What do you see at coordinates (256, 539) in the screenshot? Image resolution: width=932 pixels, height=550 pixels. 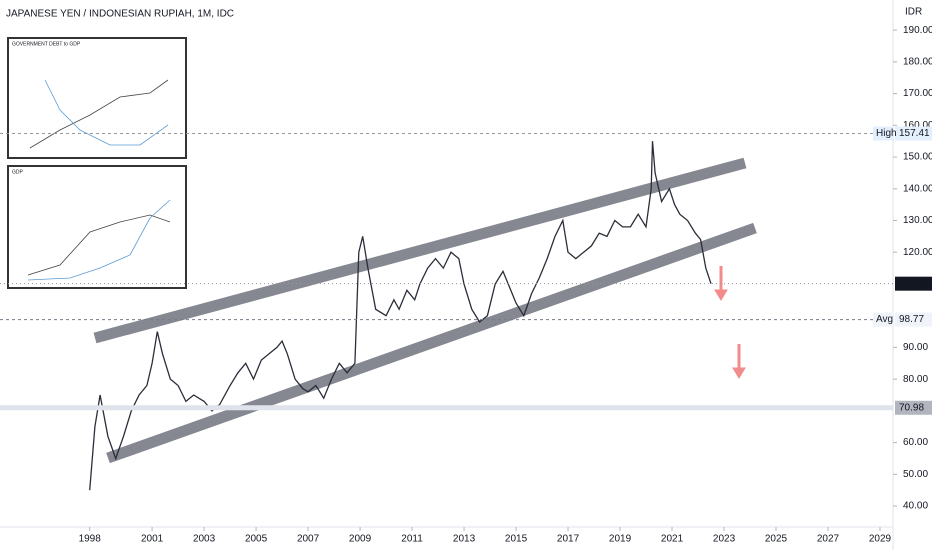 I see `x-tick-label: 2005` at bounding box center [256, 539].